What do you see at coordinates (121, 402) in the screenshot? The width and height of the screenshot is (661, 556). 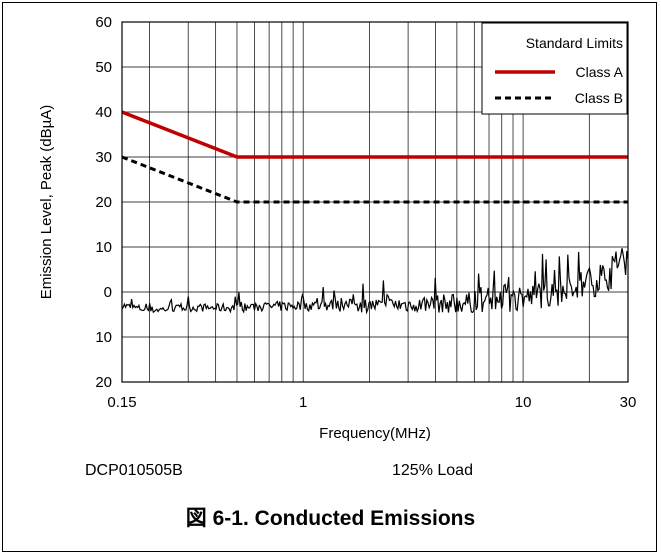 I see `x-tick-label: 0.15` at bounding box center [121, 402].